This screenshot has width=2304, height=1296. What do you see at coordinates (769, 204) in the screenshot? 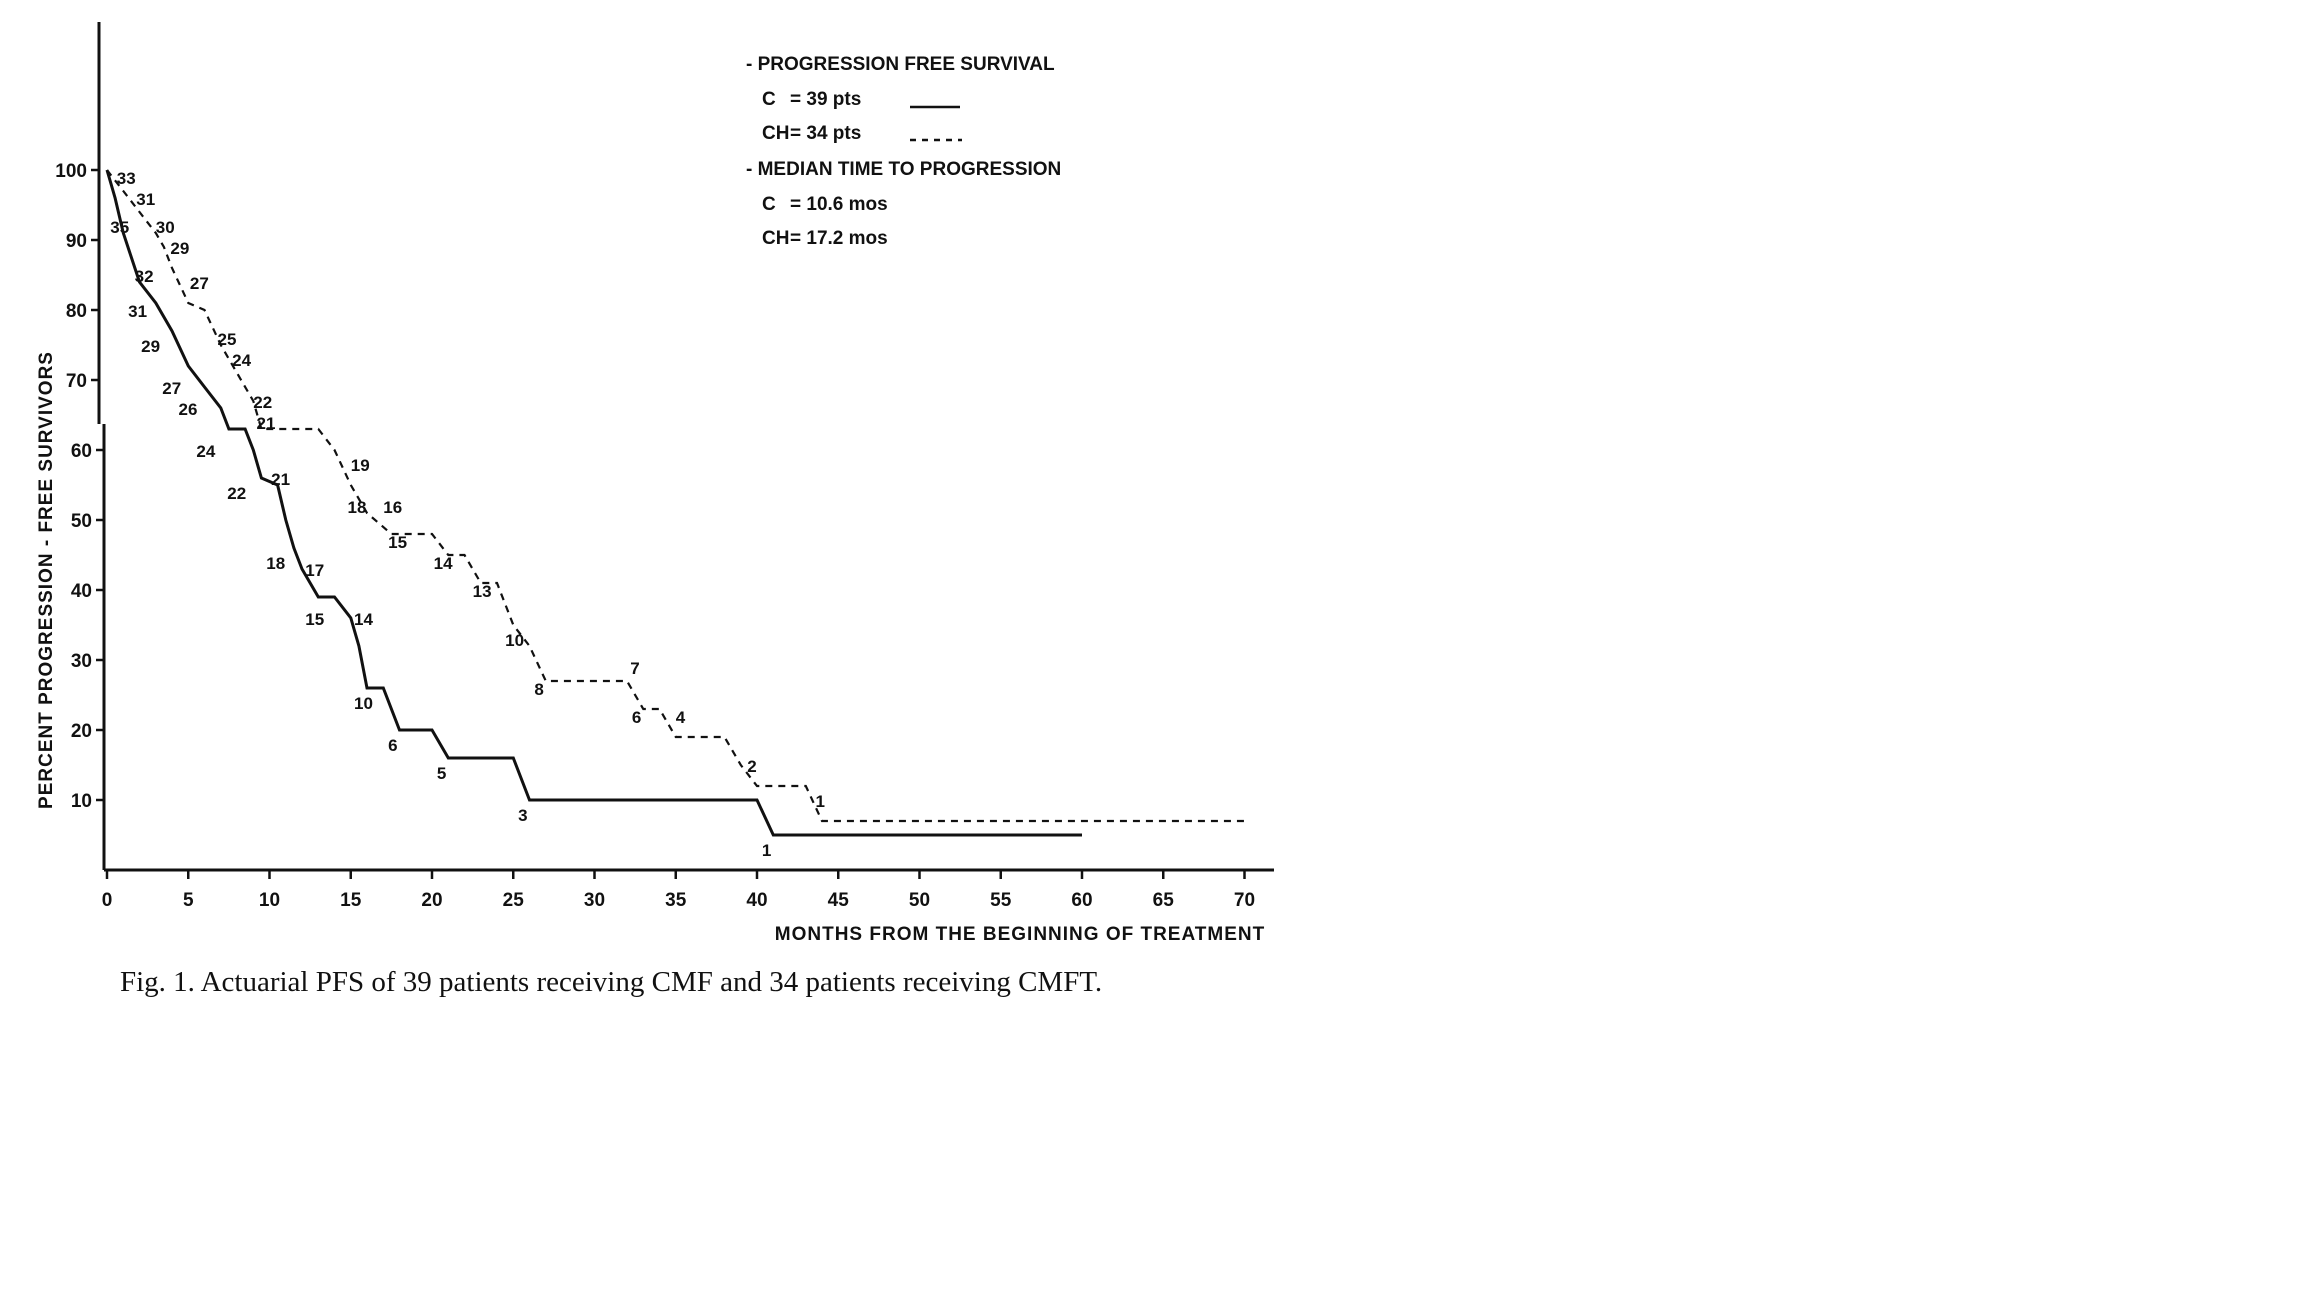
I see `legend-c-median-label: C` at bounding box center [769, 204].